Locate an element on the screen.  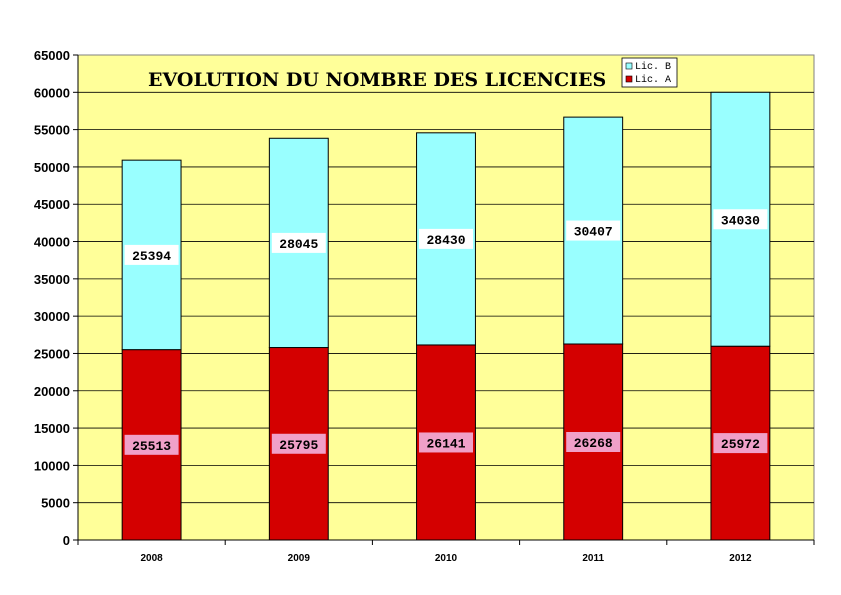
legend-label-lic-a: Lic. A is located at coordinates (653, 80).